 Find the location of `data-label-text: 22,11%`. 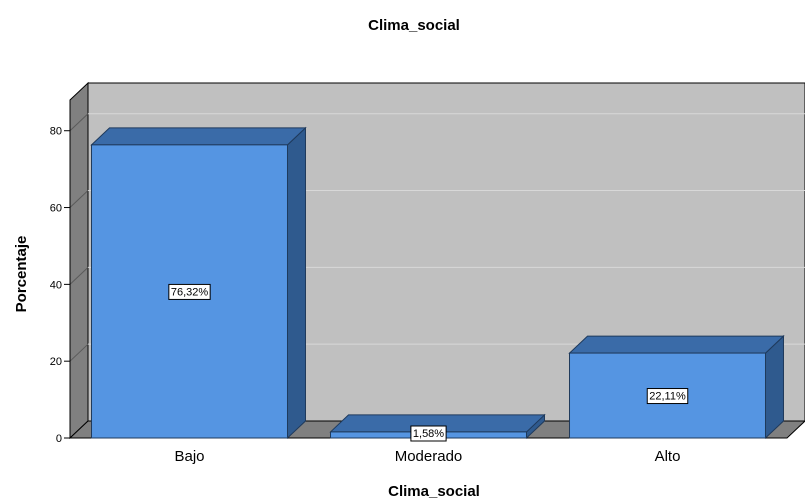

data-label-text: 22,11% is located at coordinates (667, 397).